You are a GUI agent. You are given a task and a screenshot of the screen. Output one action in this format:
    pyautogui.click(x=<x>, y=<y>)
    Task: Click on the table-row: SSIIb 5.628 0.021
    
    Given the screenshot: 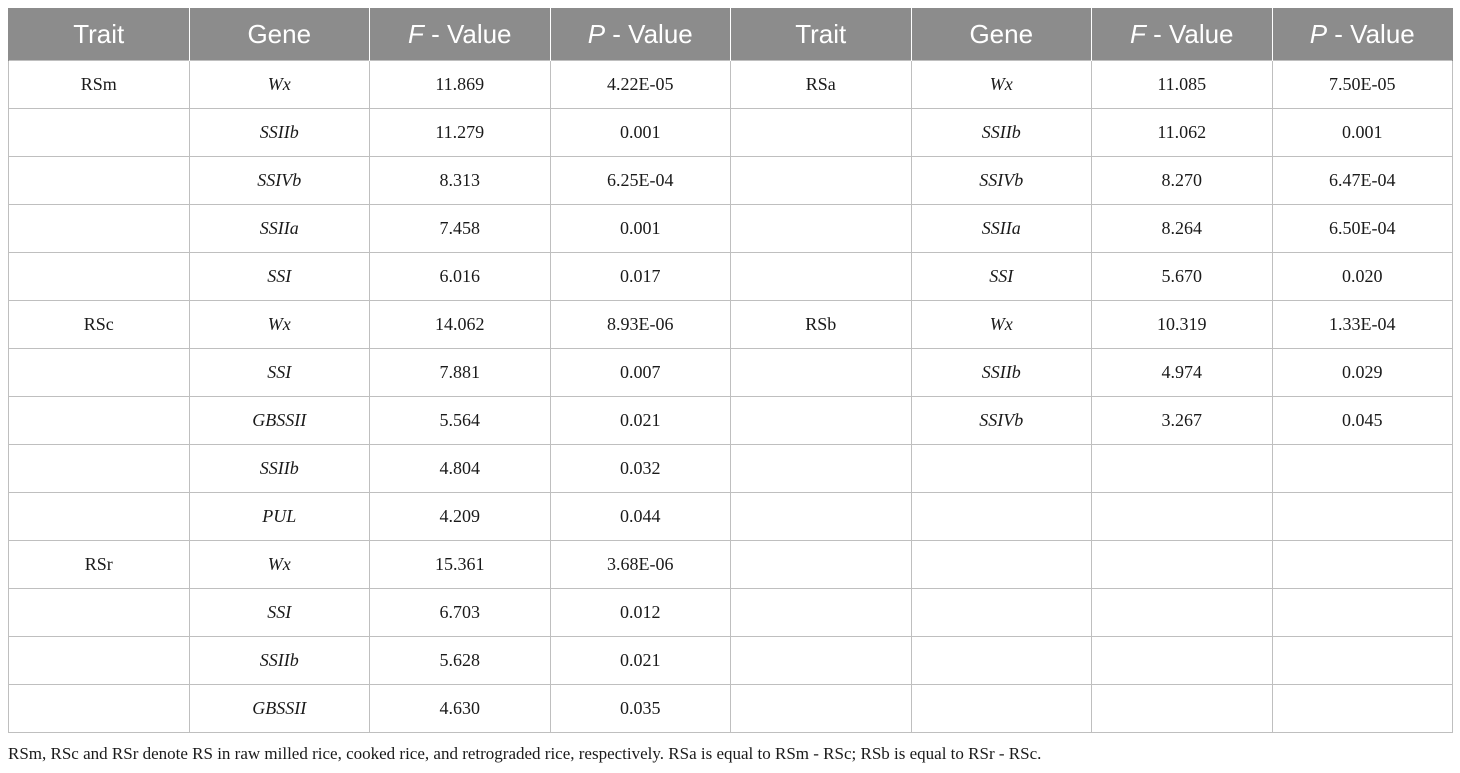 What is the action you would take?
    pyautogui.click(x=730, y=660)
    